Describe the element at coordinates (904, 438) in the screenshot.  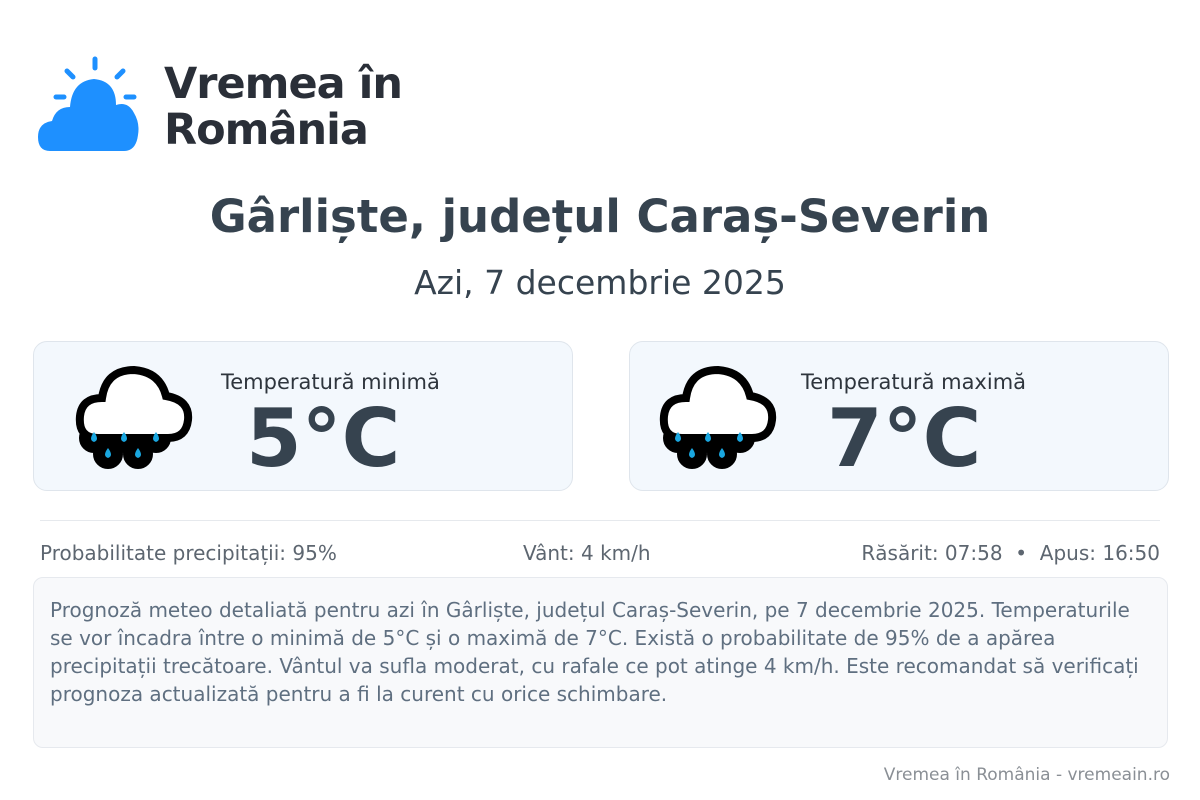
I see `max-temp-value: 7°C` at that location.